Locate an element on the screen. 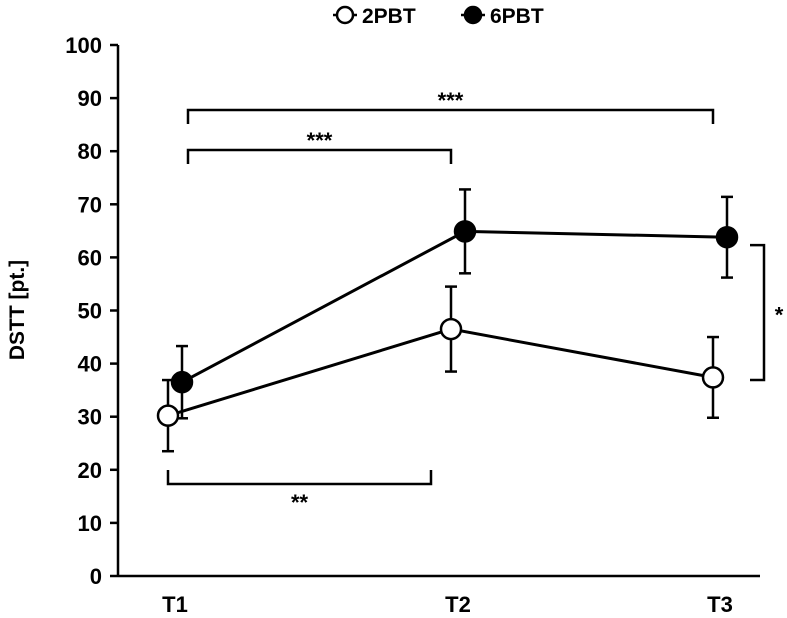  significance-bracket: ** is located at coordinates (299, 492).